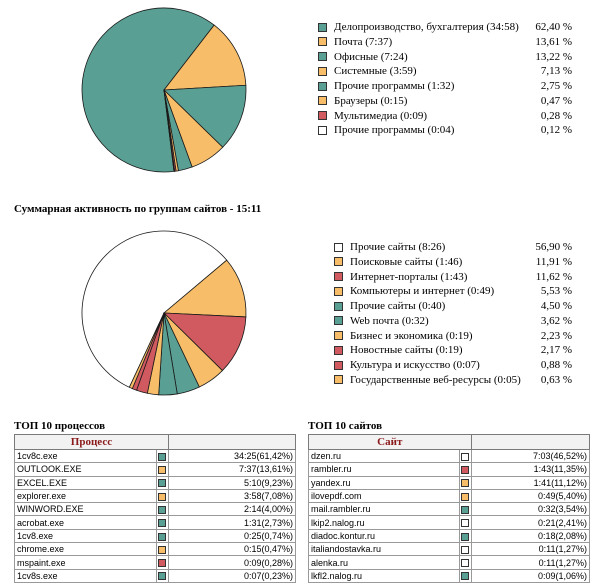 The height and width of the screenshot is (585, 602). I want to click on legend-entry: Мультимедиа (0:09) 0,28 %, so click(445, 116).